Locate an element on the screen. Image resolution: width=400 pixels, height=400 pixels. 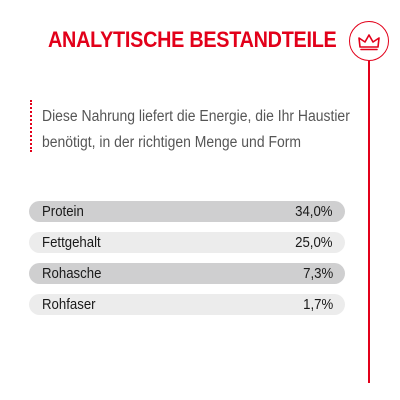
vertical-divider is located at coordinates (369, 222).